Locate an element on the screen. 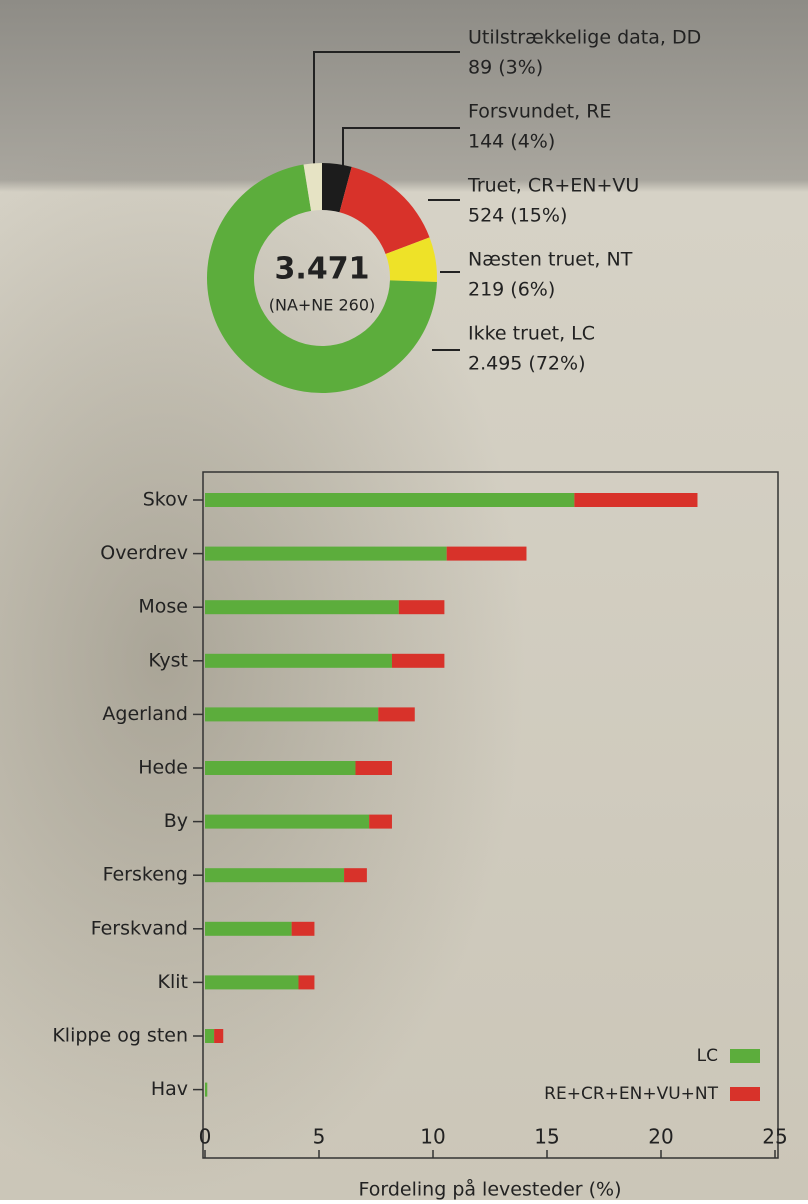 This screenshot has height=1204, width=808. segment-label: Næsten truet, NT is located at coordinates (550, 260).